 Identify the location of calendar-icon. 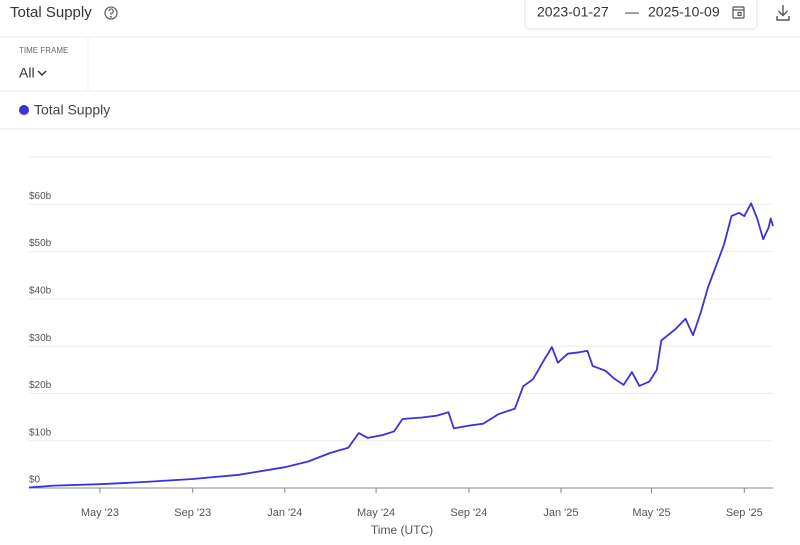
(738, 12).